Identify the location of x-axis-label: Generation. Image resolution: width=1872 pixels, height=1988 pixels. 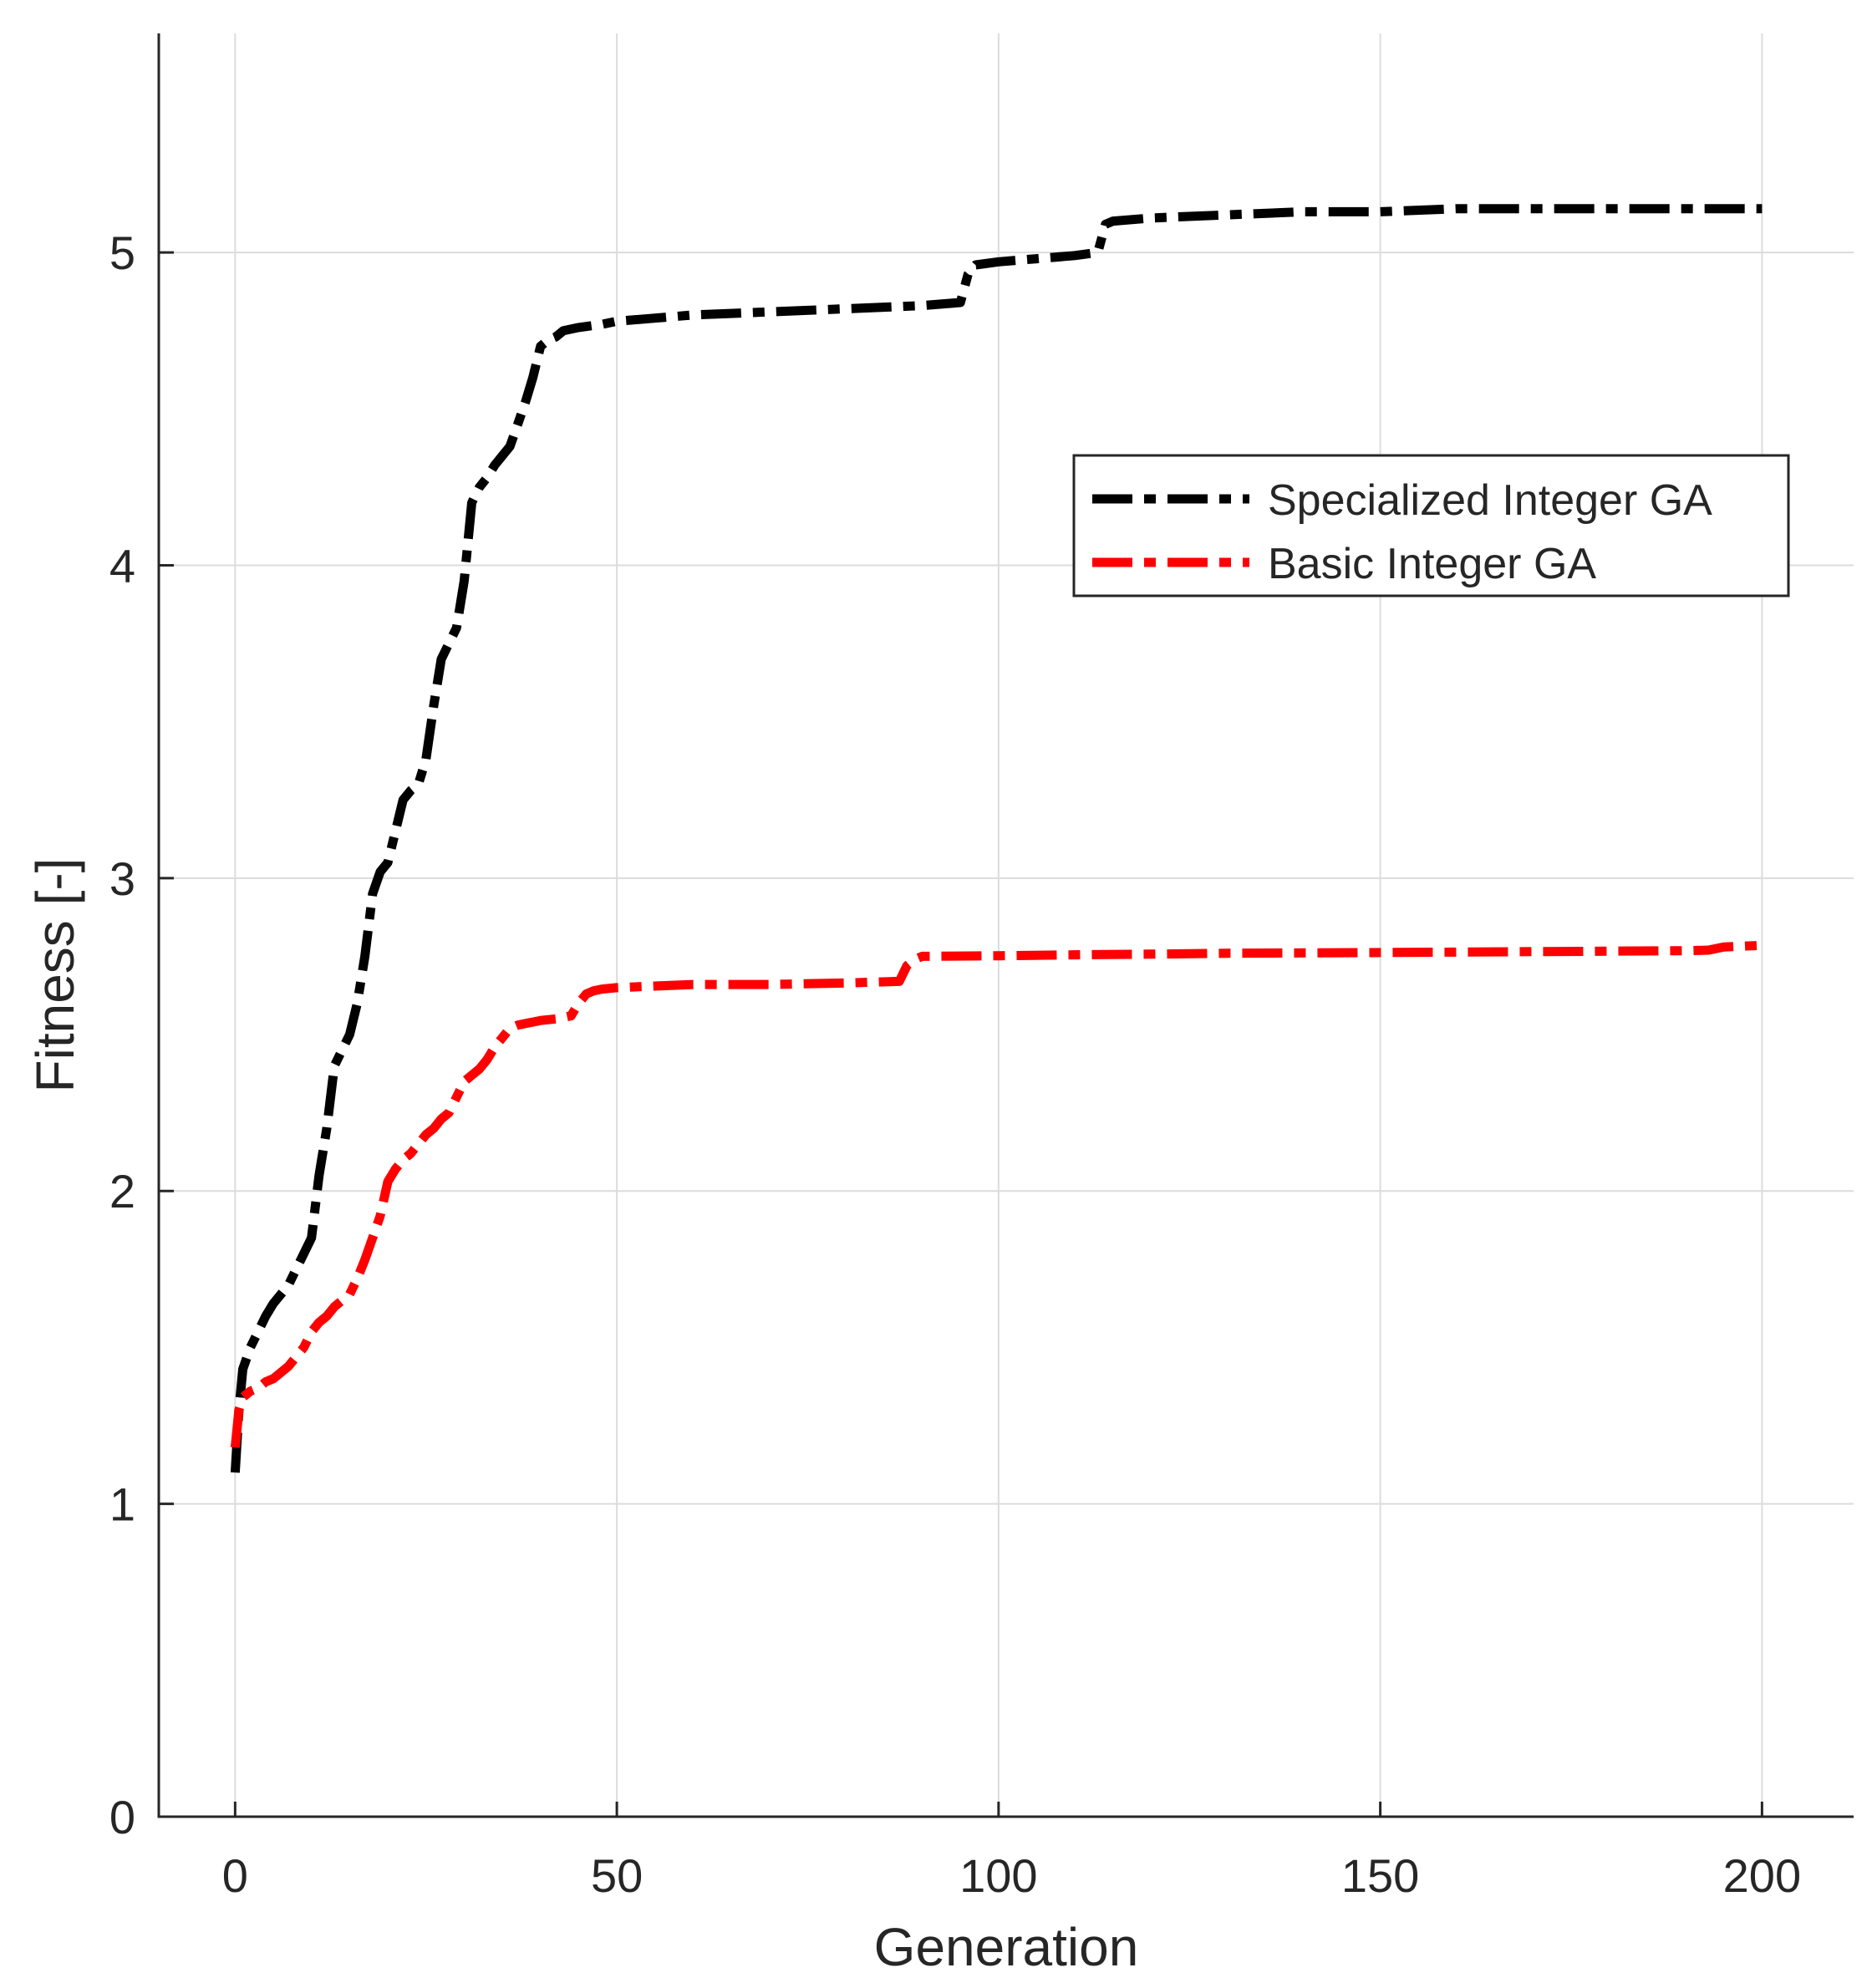
(1006, 1947).